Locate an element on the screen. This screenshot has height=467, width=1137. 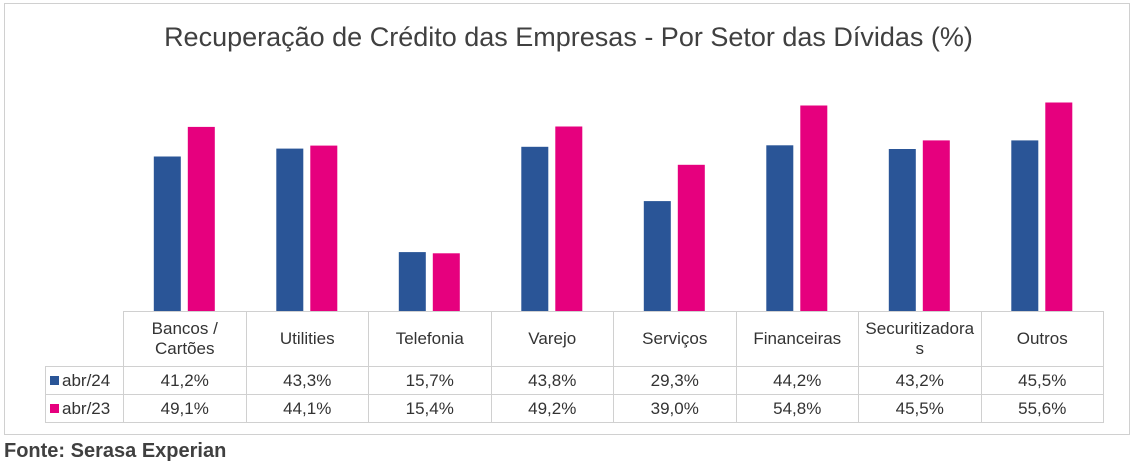
legend-entry: abr/24 is located at coordinates (84, 380).